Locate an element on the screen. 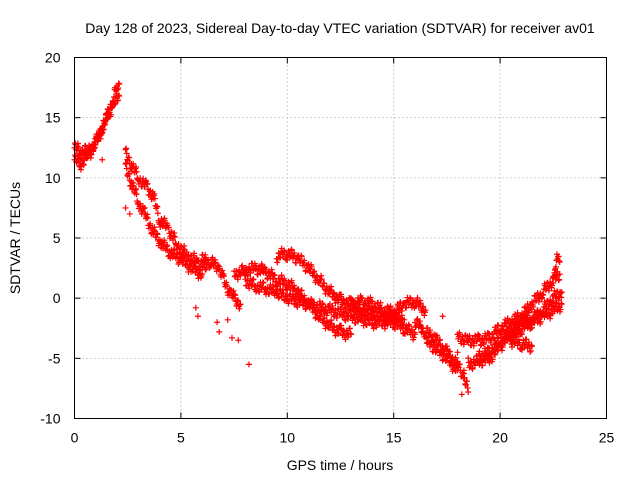 The image size is (640, 480). series-track-e is located at coordinates (221, 281).